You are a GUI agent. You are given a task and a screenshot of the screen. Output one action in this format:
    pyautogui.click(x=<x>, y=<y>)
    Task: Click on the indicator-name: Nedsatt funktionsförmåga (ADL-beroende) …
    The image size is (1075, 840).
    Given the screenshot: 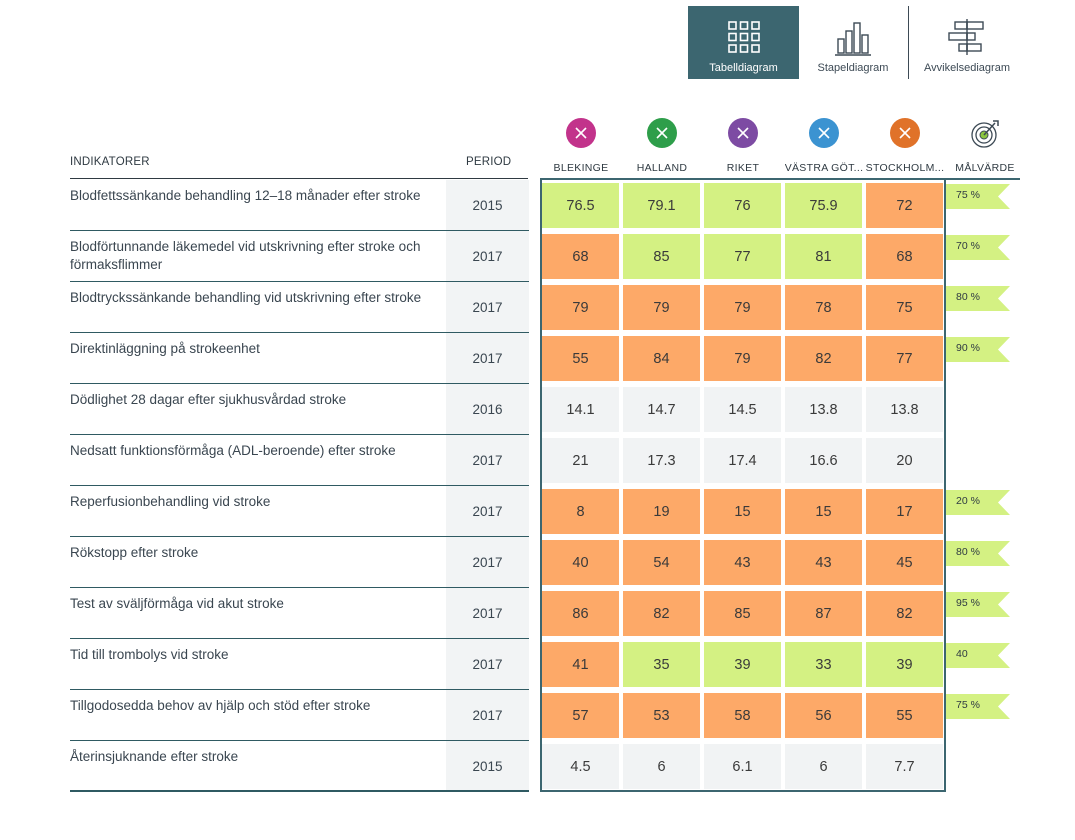 What is the action you would take?
    pyautogui.click(x=233, y=450)
    